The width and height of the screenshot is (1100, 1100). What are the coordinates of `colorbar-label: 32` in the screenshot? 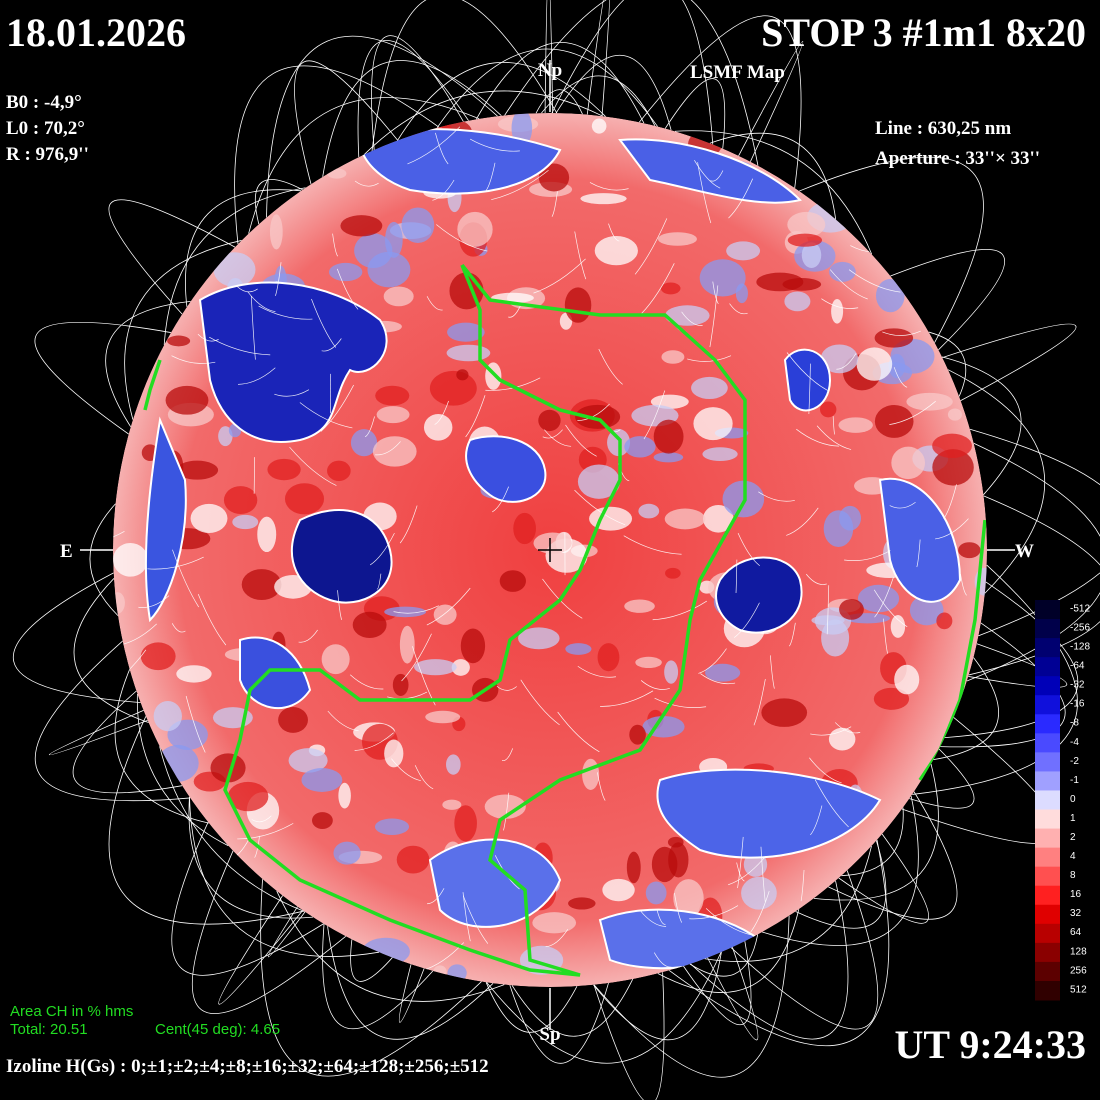 It's located at (1076, 913).